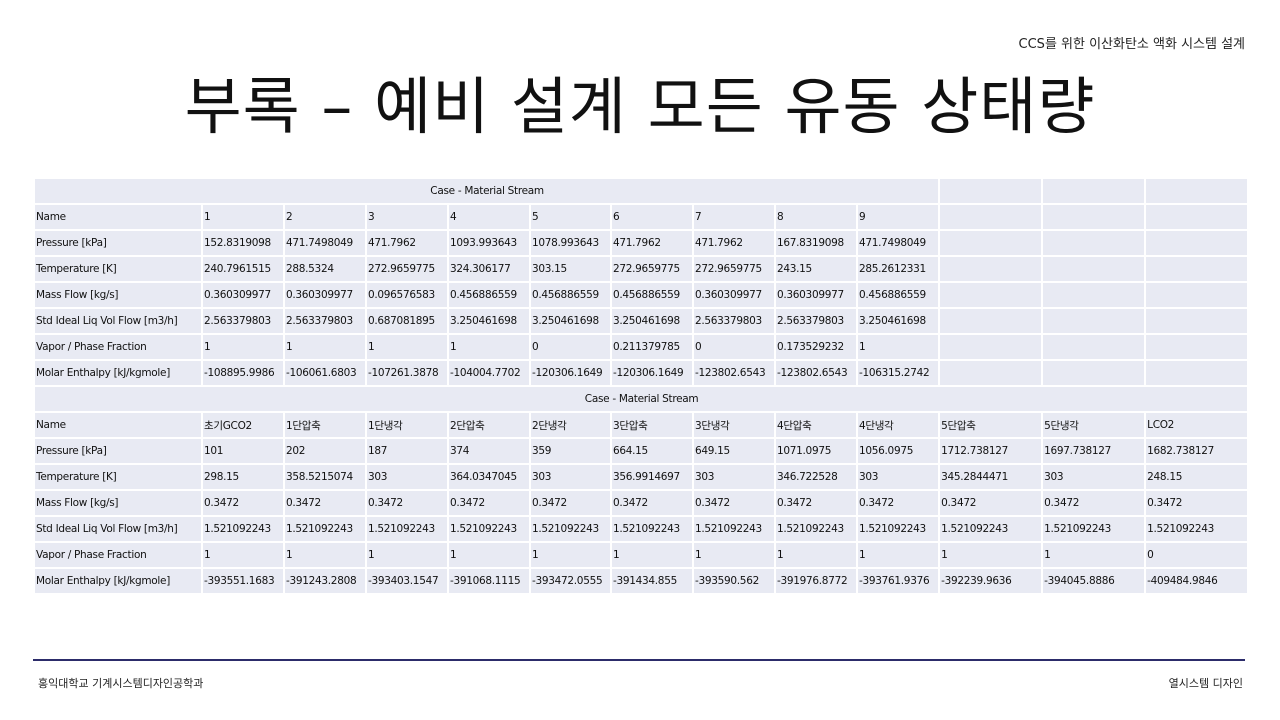  Describe the element at coordinates (118, 425) in the screenshot. I see `row-label: Name` at that location.